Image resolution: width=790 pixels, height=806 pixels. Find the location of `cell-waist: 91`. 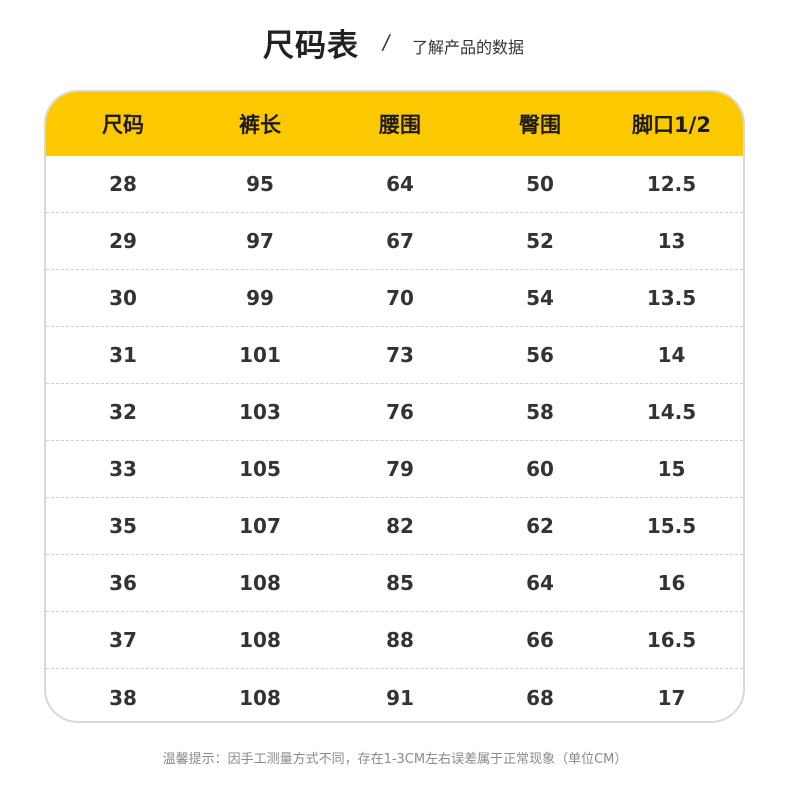

cell-waist: 91 is located at coordinates (400, 697).